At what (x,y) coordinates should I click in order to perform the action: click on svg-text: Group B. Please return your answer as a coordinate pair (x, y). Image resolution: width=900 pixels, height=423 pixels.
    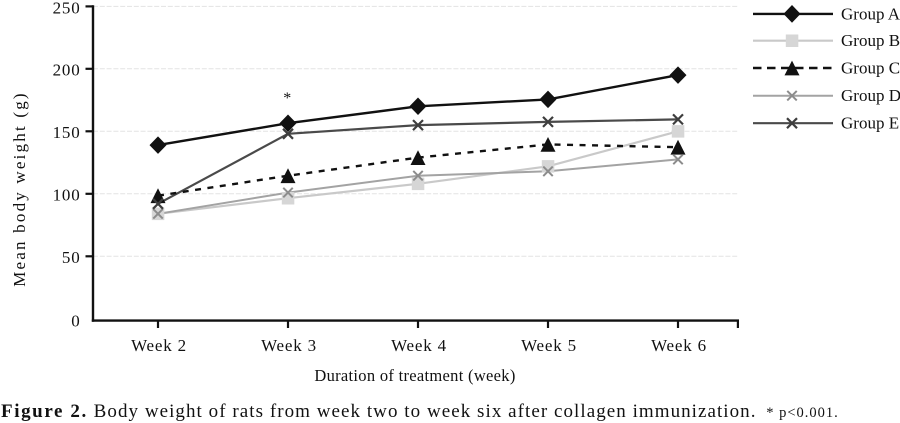
    Looking at the image, I should click on (870, 40).